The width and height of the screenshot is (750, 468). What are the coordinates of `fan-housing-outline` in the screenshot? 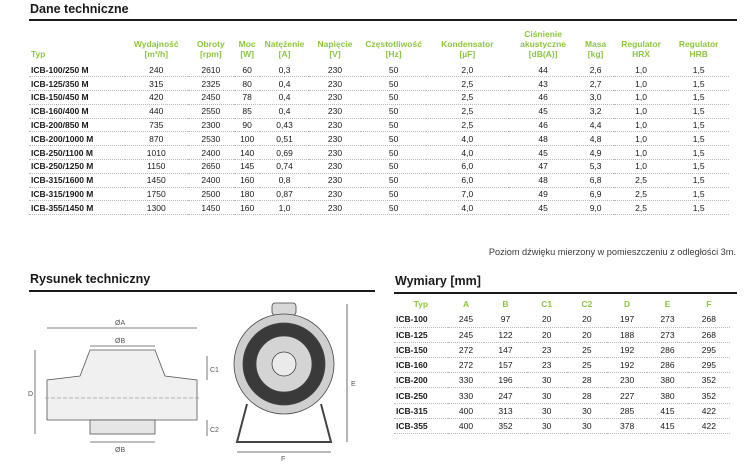 It's located at (122, 385).